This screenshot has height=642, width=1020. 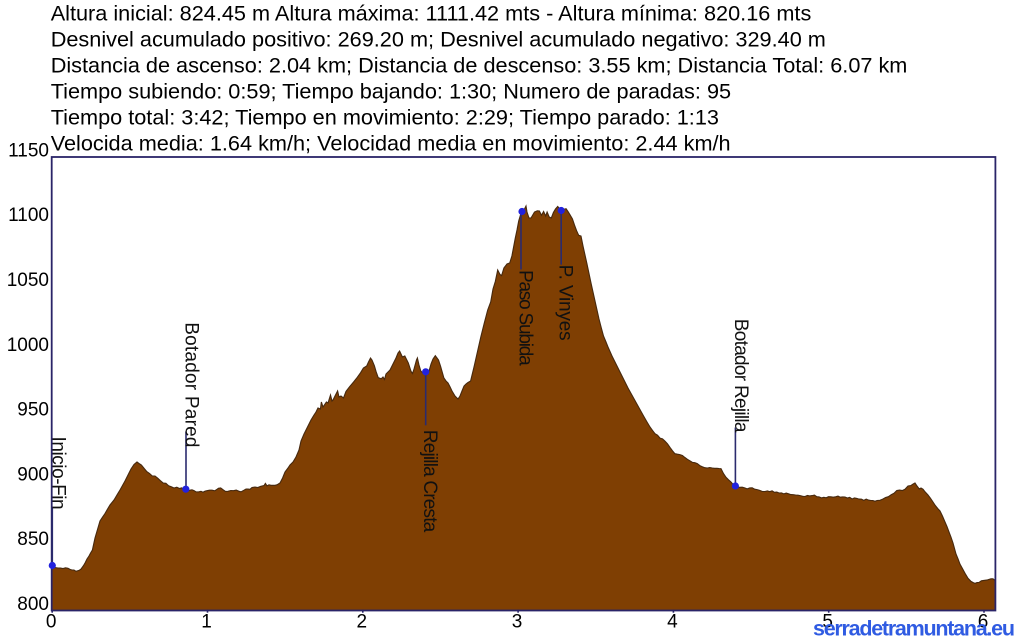 What do you see at coordinates (28, 280) in the screenshot?
I see `svg-text: 1050` at bounding box center [28, 280].